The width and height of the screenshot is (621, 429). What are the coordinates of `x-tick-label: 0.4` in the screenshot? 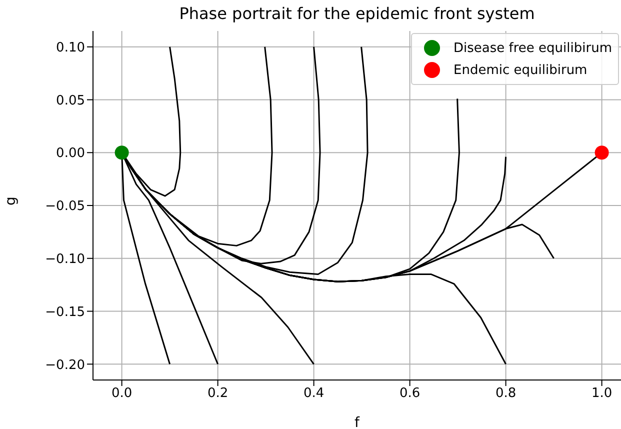 It's located at (313, 394).